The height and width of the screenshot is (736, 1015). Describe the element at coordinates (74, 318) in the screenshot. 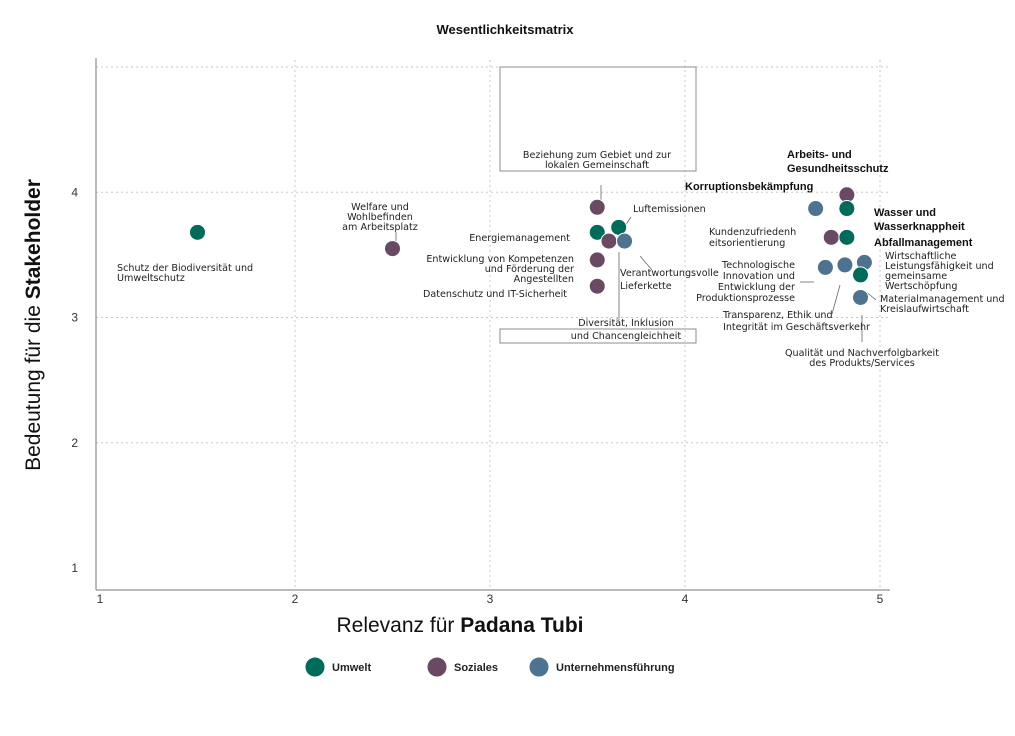

I see `y-tick-label: 3` at that location.